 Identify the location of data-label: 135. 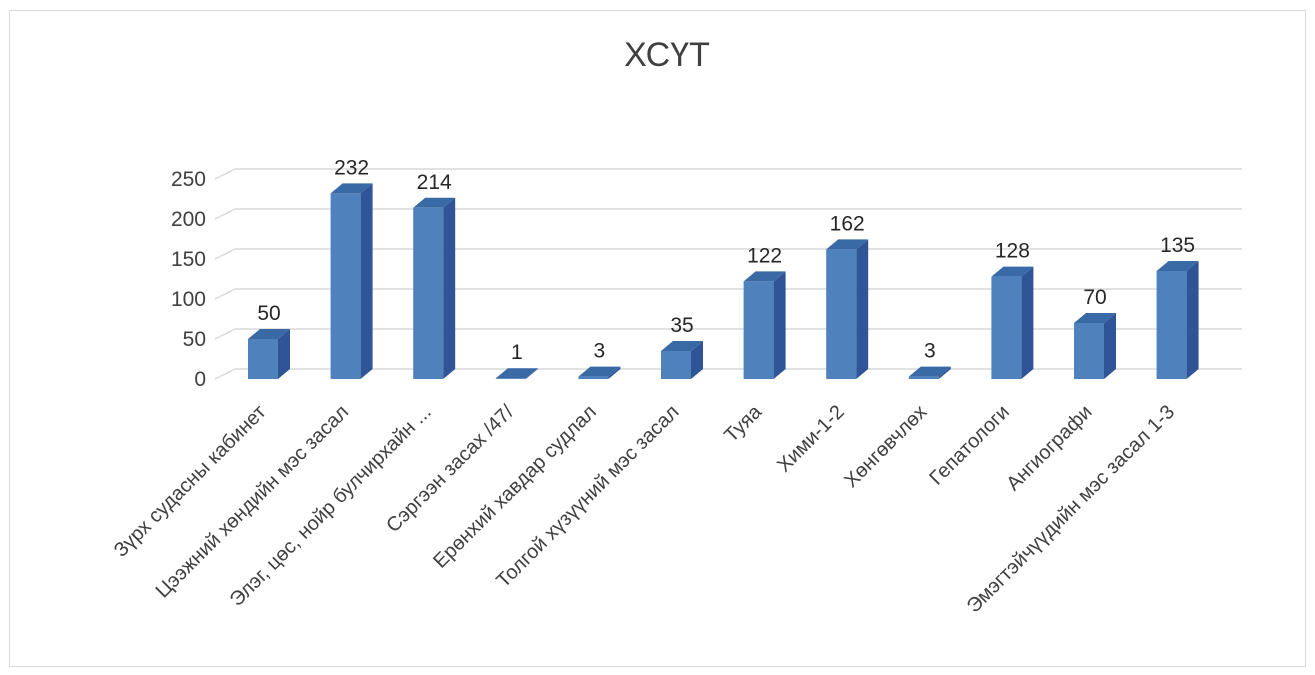
(1177, 245).